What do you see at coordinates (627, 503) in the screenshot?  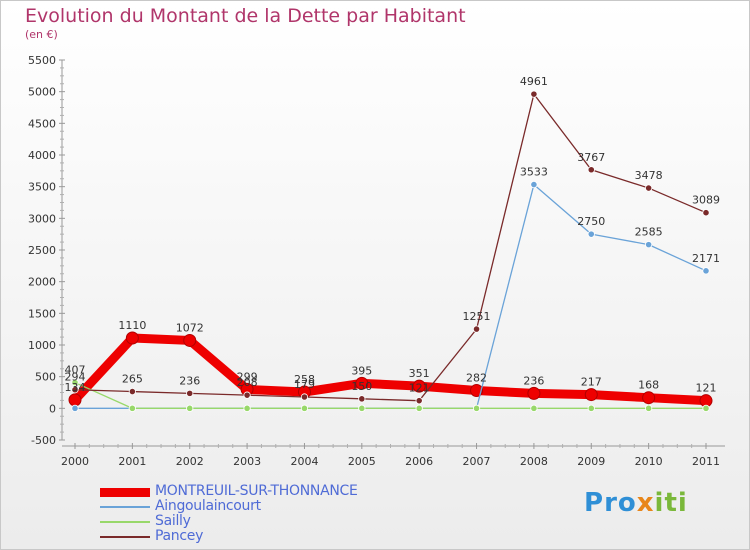 I see `brand-letter: o` at bounding box center [627, 503].